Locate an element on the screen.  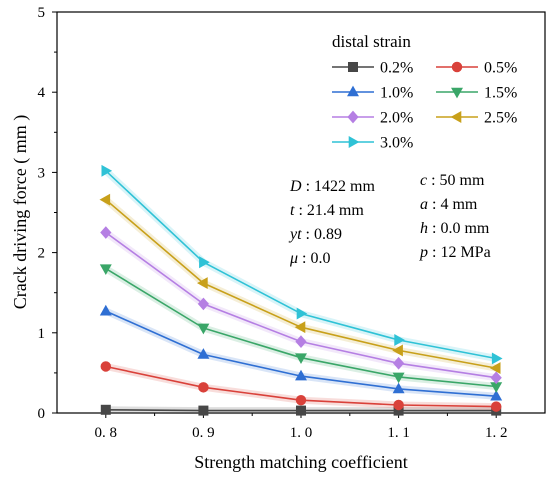
annotation-right-2: h : 0.0 mm is located at coordinates (455, 228).